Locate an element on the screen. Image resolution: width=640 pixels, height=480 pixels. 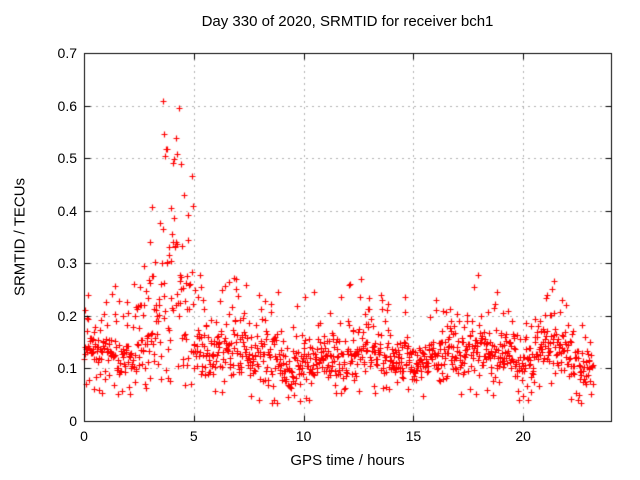
y-tick-label: 0 is located at coordinates (73, 421).